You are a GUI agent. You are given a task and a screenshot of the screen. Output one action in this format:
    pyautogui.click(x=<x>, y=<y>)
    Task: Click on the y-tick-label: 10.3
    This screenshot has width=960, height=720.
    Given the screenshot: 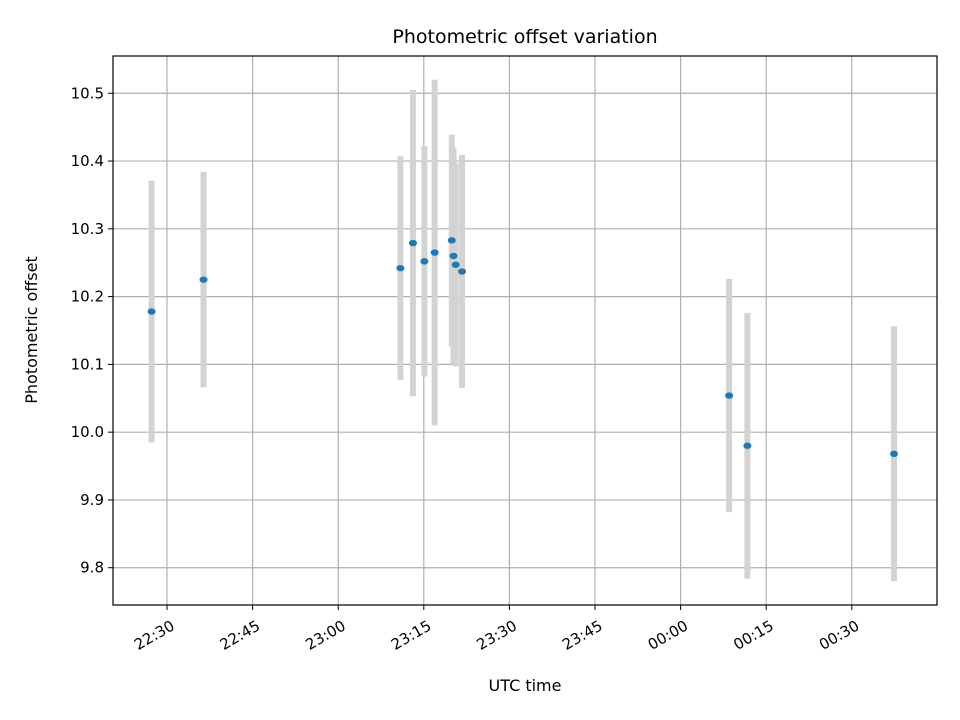 What is the action you would take?
    pyautogui.click(x=87, y=229)
    